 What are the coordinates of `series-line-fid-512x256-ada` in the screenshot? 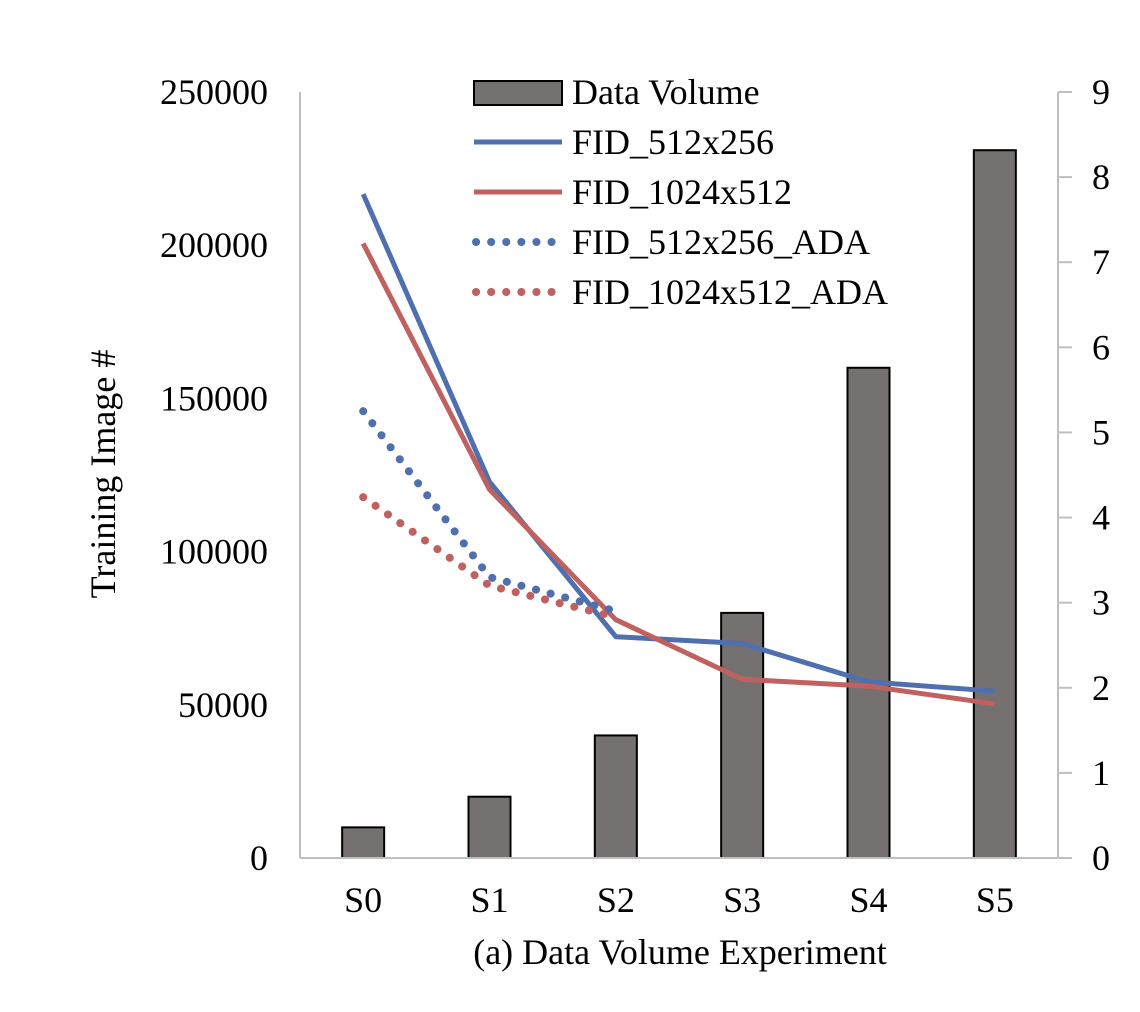 It's located at (489, 511).